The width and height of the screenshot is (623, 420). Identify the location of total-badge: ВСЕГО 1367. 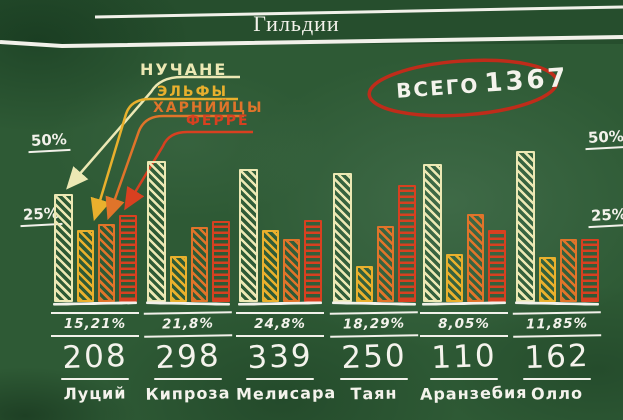
(482, 84).